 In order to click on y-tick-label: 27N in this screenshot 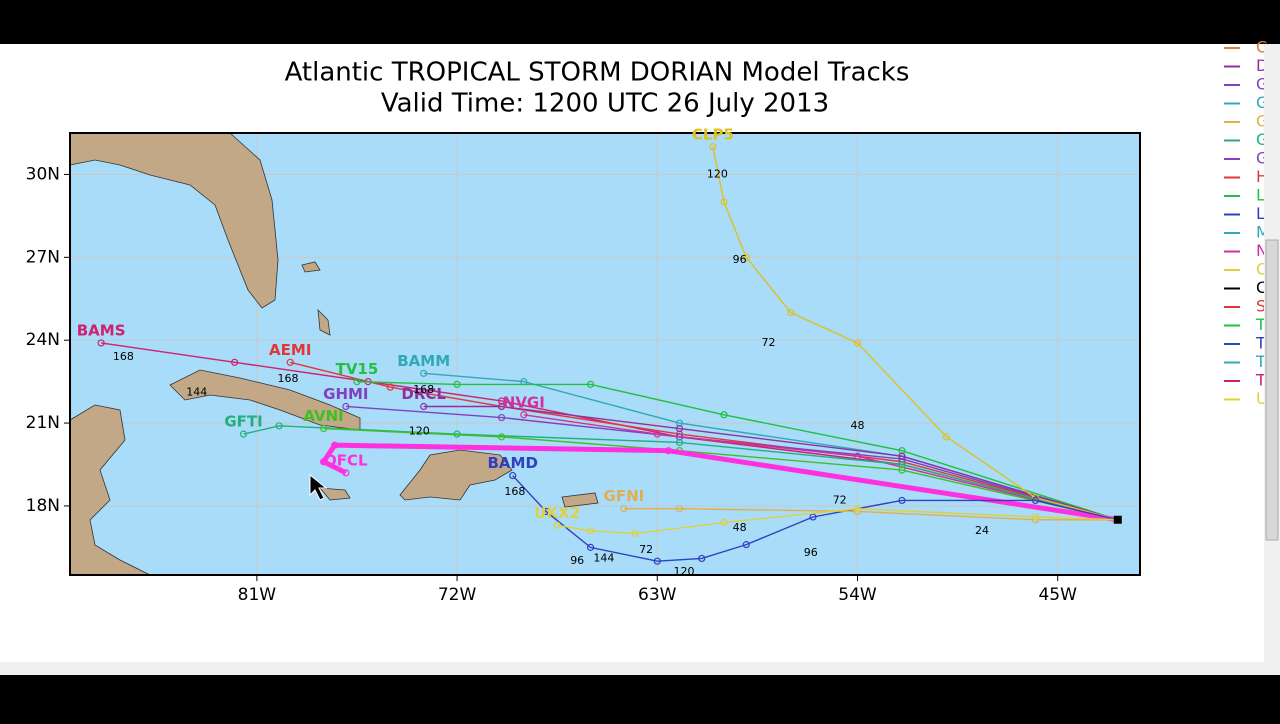, I will do `click(43, 257)`.